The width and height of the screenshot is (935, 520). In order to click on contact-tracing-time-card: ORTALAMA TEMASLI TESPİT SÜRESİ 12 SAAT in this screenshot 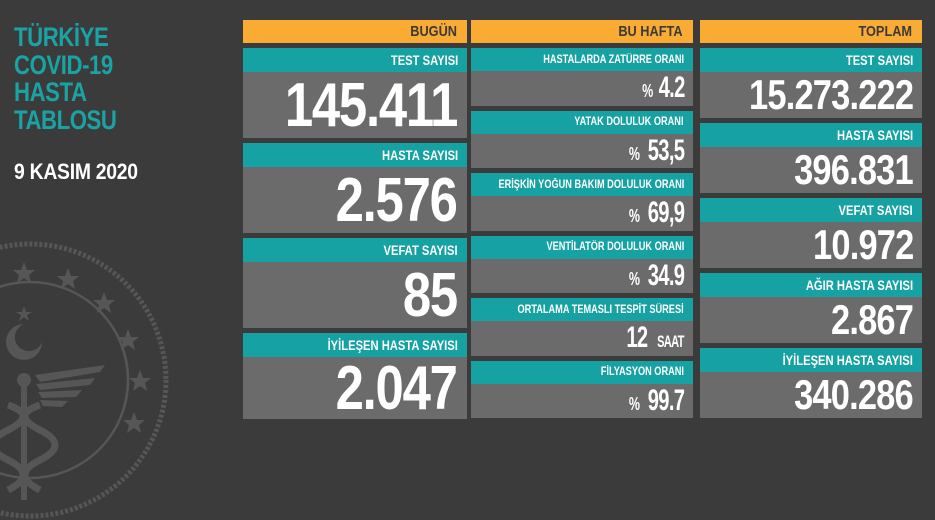, I will do `click(582, 327)`.